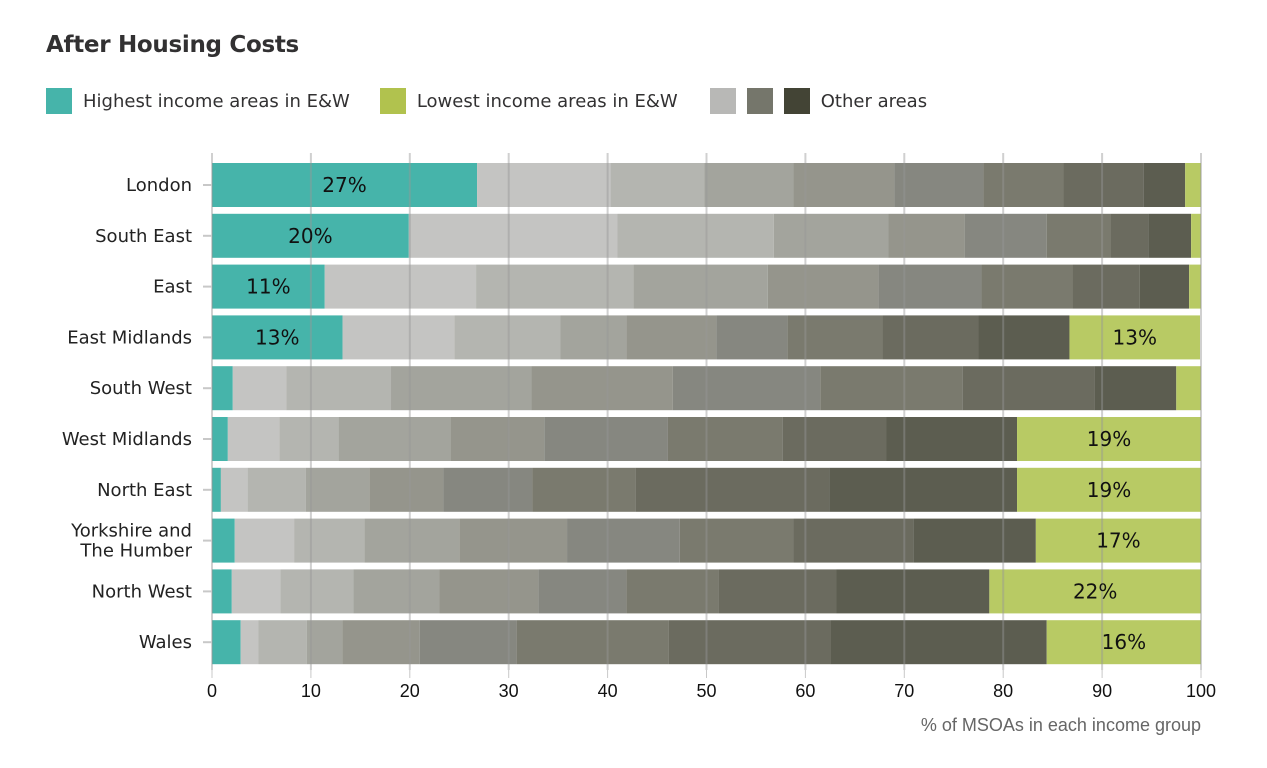 The image size is (1267, 768). I want to click on legend-item-other: Other areas, so click(818, 101).